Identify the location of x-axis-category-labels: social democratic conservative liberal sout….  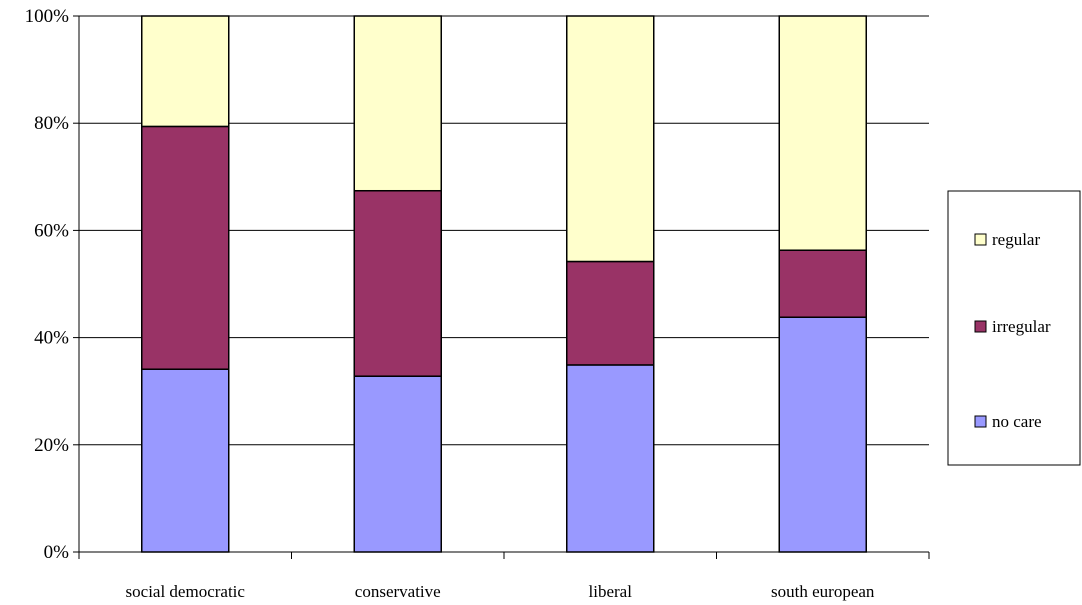
(500, 591).